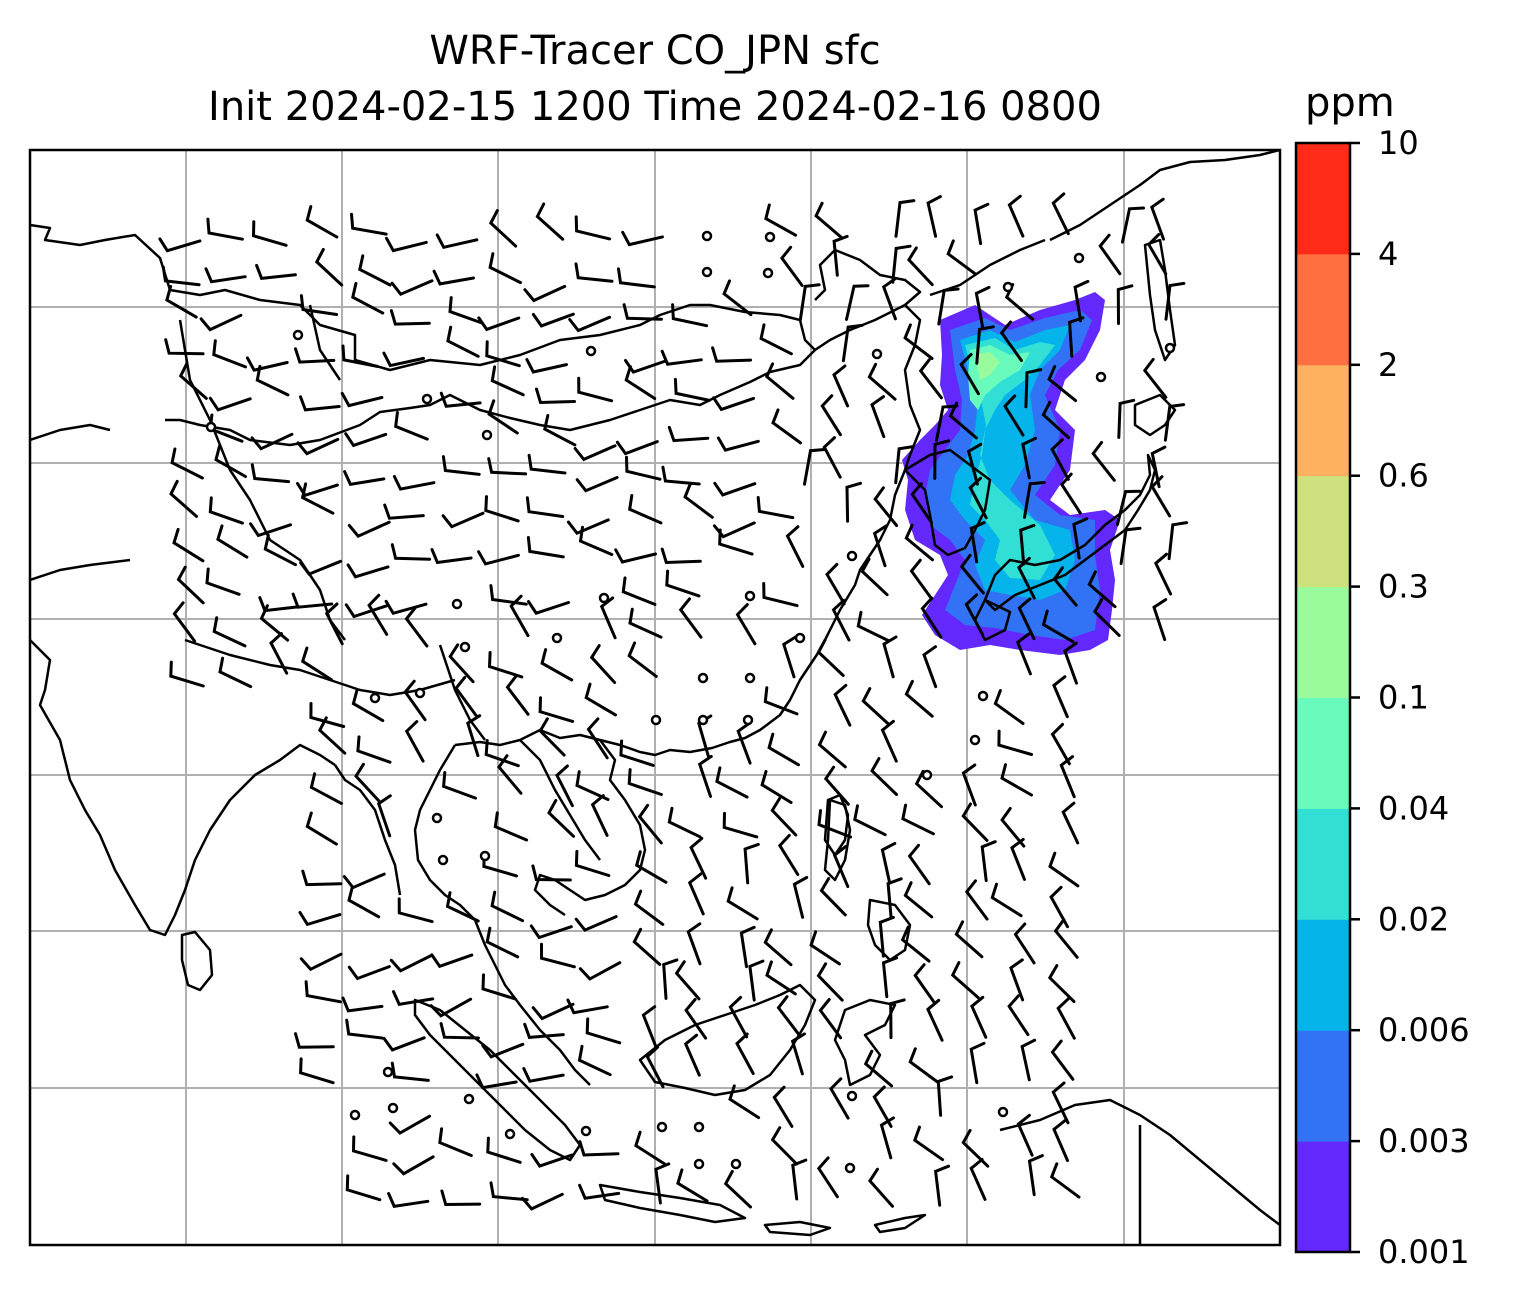 The height and width of the screenshot is (1306, 1528). What do you see at coordinates (1388, 365) in the screenshot?
I see `colorbar-tick-label: 2` at bounding box center [1388, 365].